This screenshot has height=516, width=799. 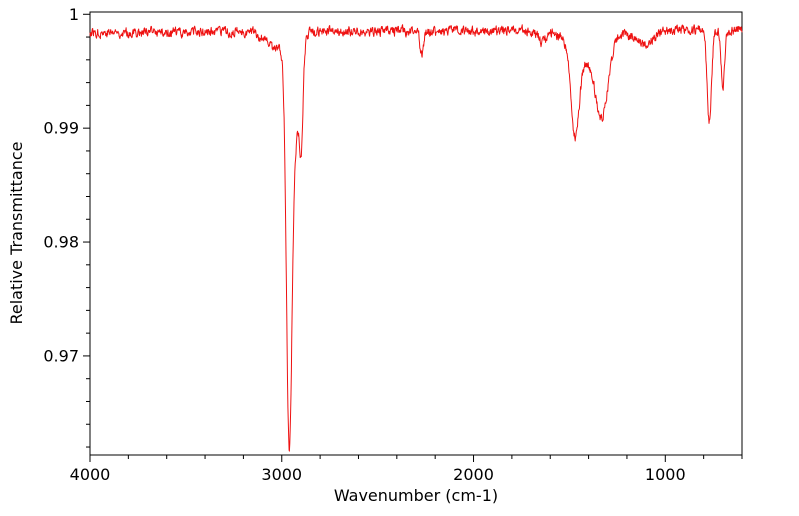 I want to click on y-tick-label: 0.98, so click(x=61, y=242).